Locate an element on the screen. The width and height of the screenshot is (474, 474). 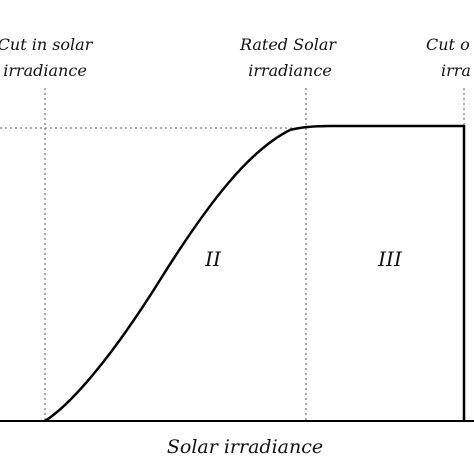
cut-out-label-line1: Cut o is located at coordinates (448, 44).